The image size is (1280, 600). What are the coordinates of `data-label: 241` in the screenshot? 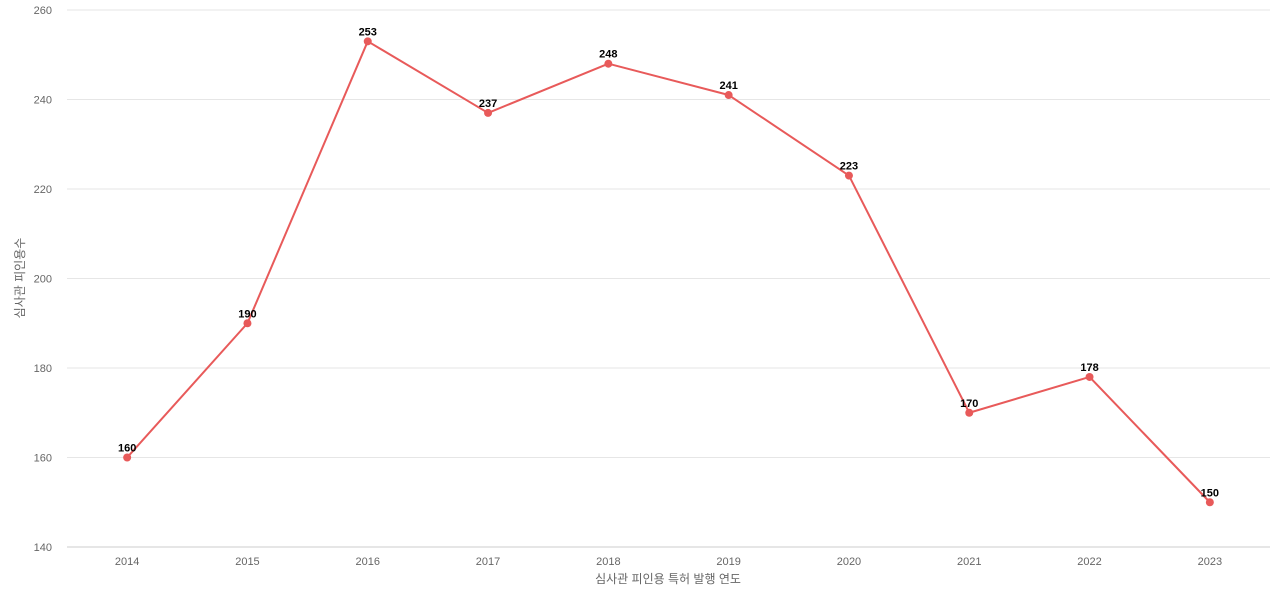 It's located at (728, 86).